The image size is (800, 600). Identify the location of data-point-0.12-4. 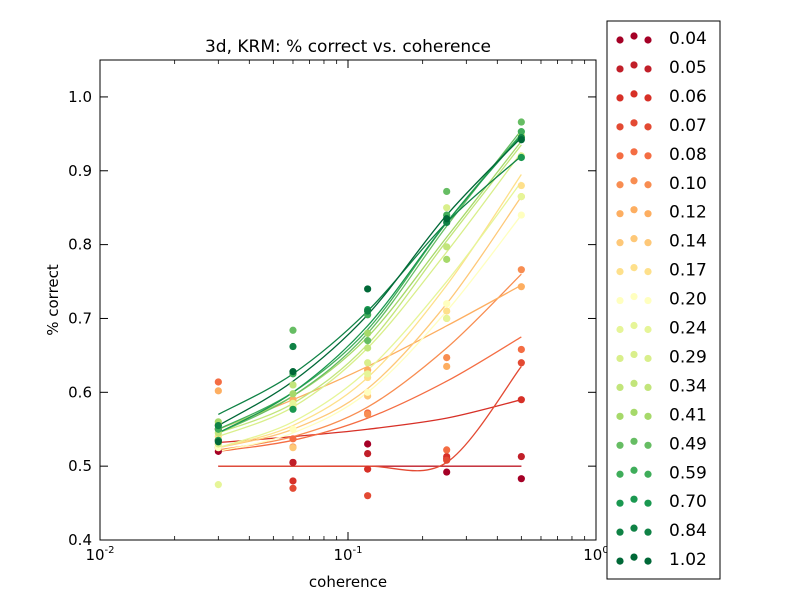
(521, 287).